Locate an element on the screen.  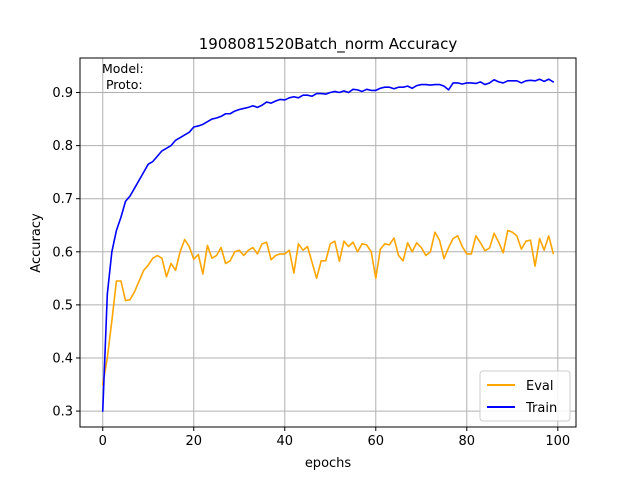
x-tick-label: 100 is located at coordinates (557, 441).